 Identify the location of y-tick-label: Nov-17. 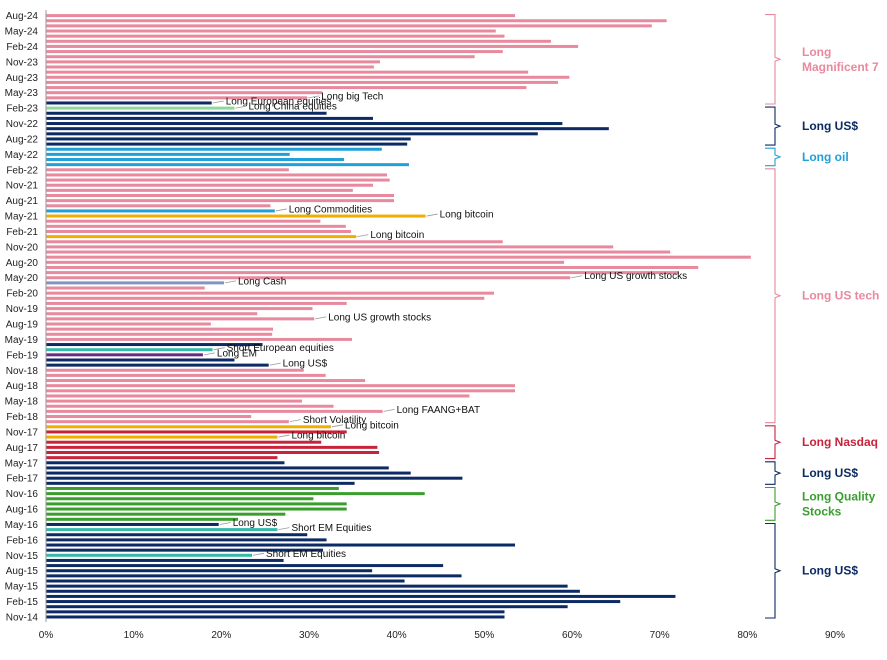
(22, 432).